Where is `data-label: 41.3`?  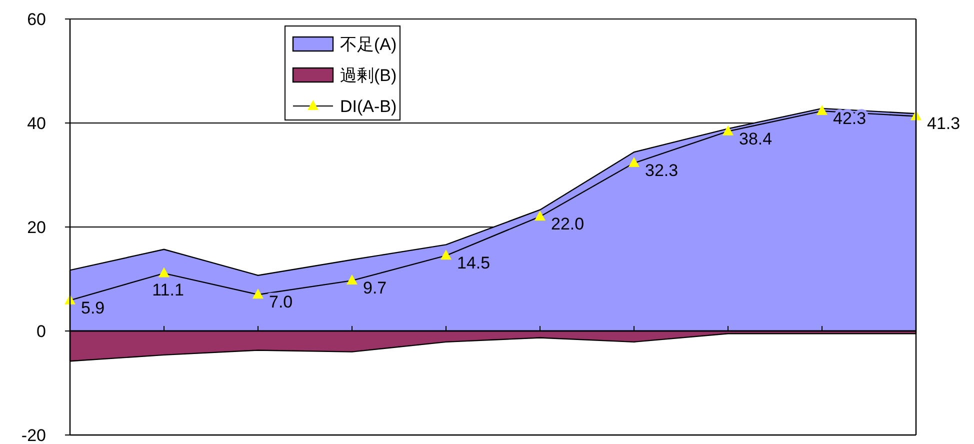
data-label: 41.3 is located at coordinates (943, 124).